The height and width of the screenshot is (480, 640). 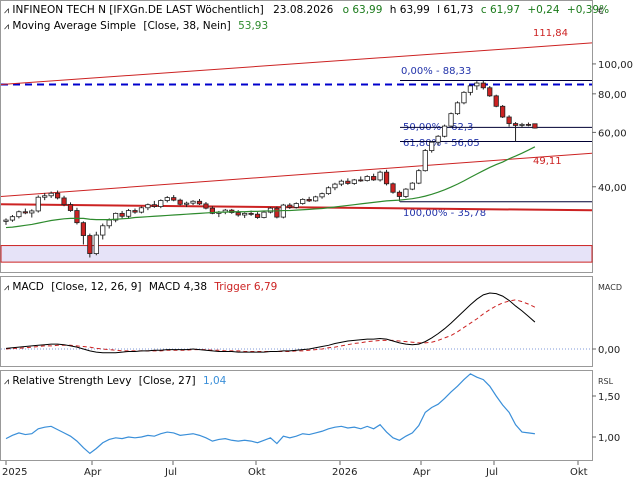 What do you see at coordinates (436, 71) in the screenshot?
I see `fib-0-label: 0,00% - 88,33` at bounding box center [436, 71].